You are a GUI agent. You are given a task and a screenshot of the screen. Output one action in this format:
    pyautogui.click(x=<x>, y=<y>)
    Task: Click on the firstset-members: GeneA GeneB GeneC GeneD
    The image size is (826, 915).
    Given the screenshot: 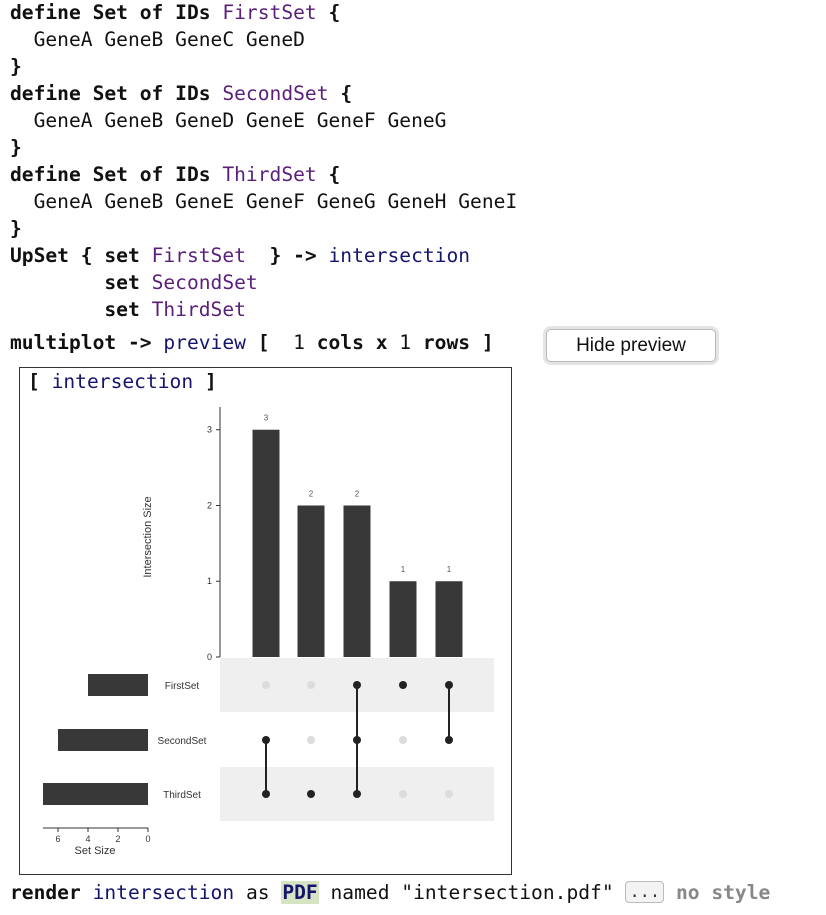 What is the action you would take?
    pyautogui.click(x=157, y=40)
    